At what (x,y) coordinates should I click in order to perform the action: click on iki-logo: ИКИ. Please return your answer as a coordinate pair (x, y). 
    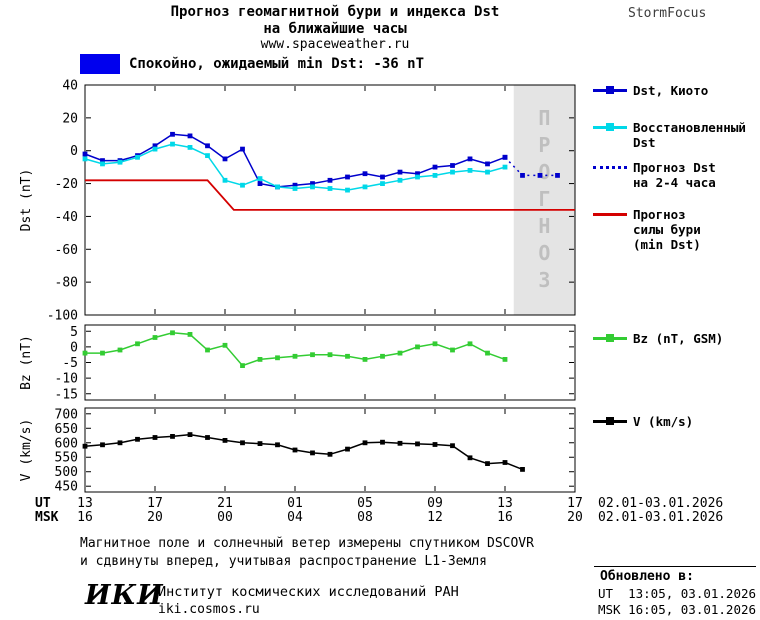
    Looking at the image, I should click on (124, 595).